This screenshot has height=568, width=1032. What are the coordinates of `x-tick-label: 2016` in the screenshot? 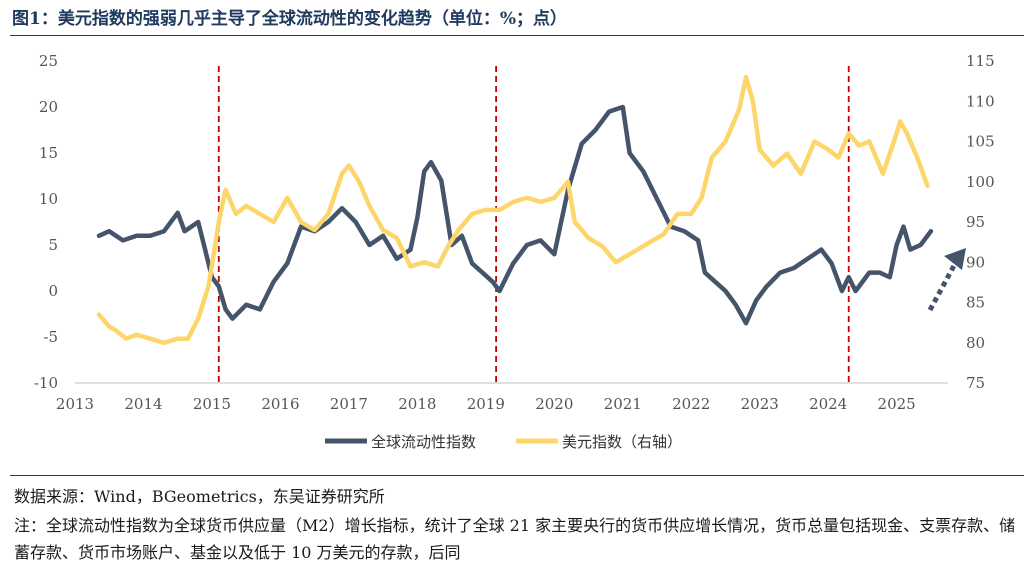 It's located at (280, 404).